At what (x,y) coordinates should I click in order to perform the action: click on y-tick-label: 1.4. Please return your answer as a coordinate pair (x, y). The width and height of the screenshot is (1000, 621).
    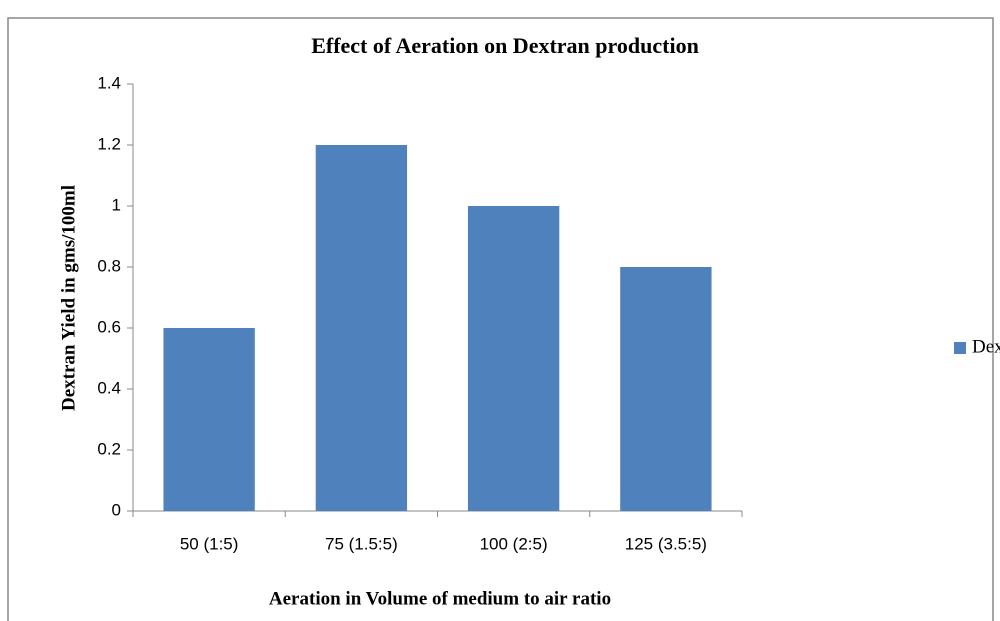
    Looking at the image, I should click on (109, 82).